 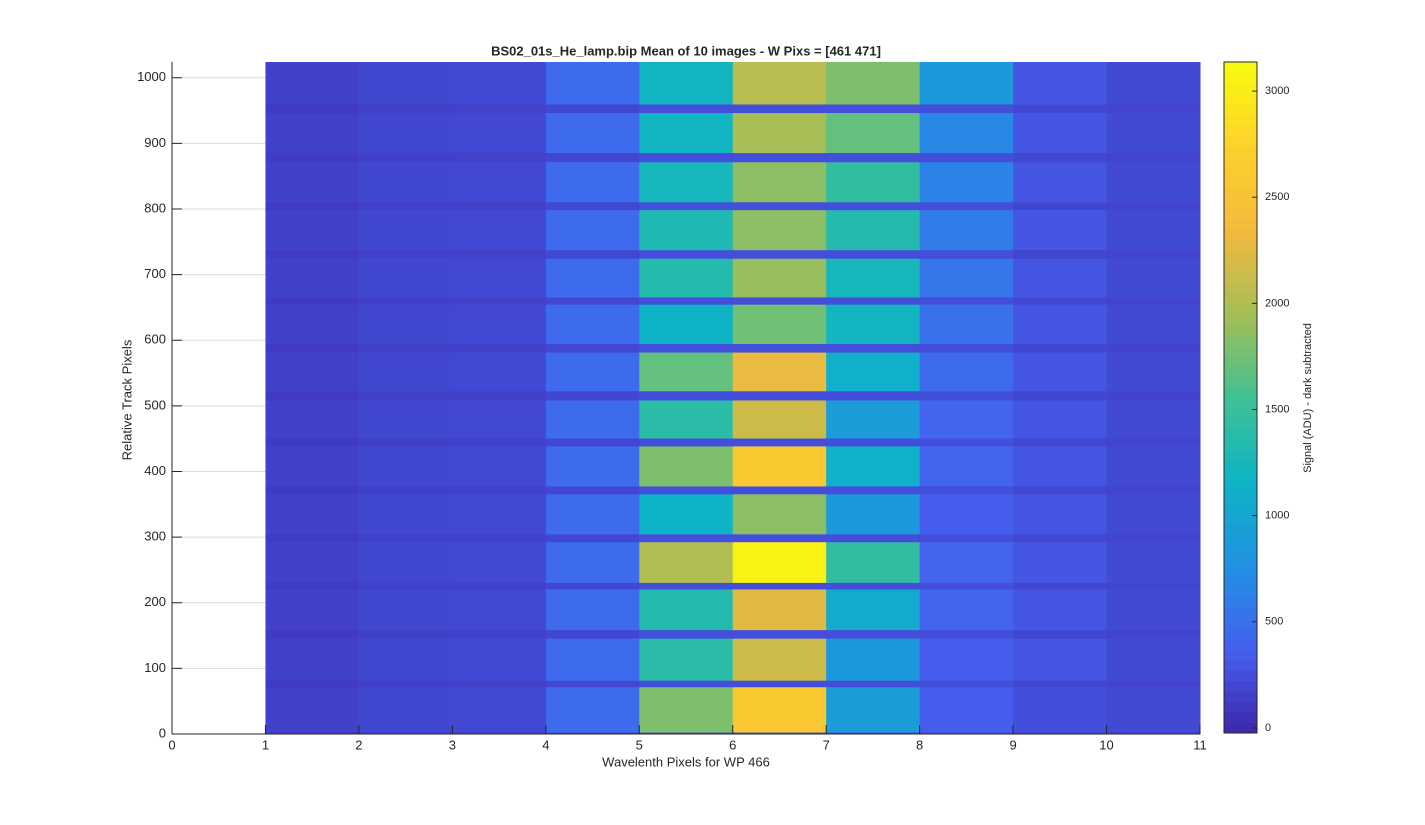 What do you see at coordinates (155, 601) in the screenshot?
I see `y-tick-label: 200` at bounding box center [155, 601].